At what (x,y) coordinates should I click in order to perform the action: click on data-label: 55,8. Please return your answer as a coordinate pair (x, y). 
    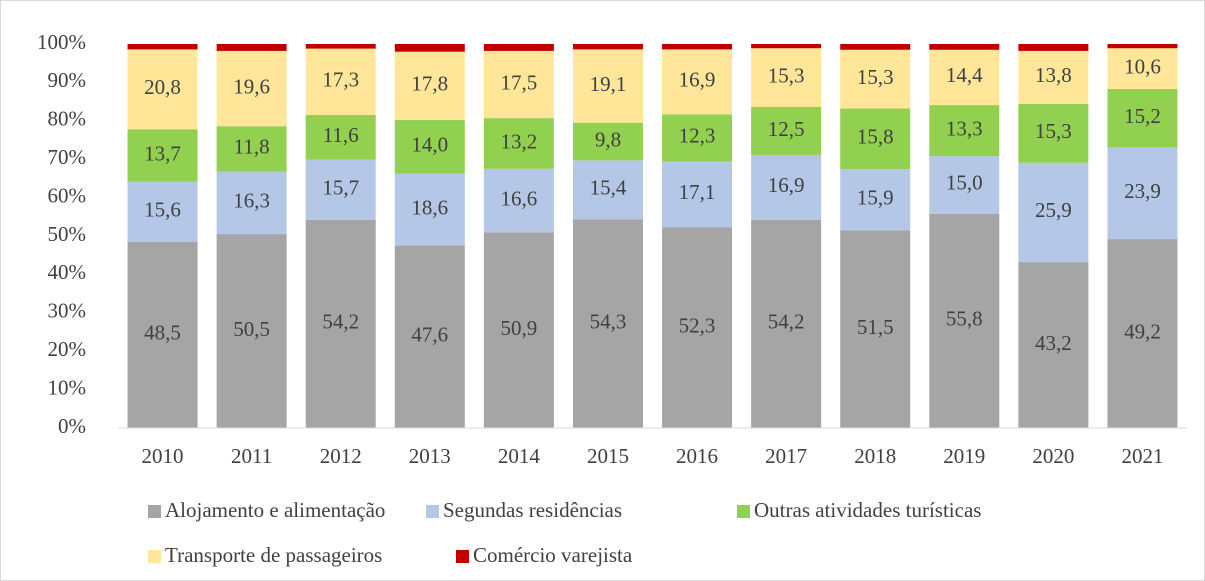
    Looking at the image, I should click on (964, 319).